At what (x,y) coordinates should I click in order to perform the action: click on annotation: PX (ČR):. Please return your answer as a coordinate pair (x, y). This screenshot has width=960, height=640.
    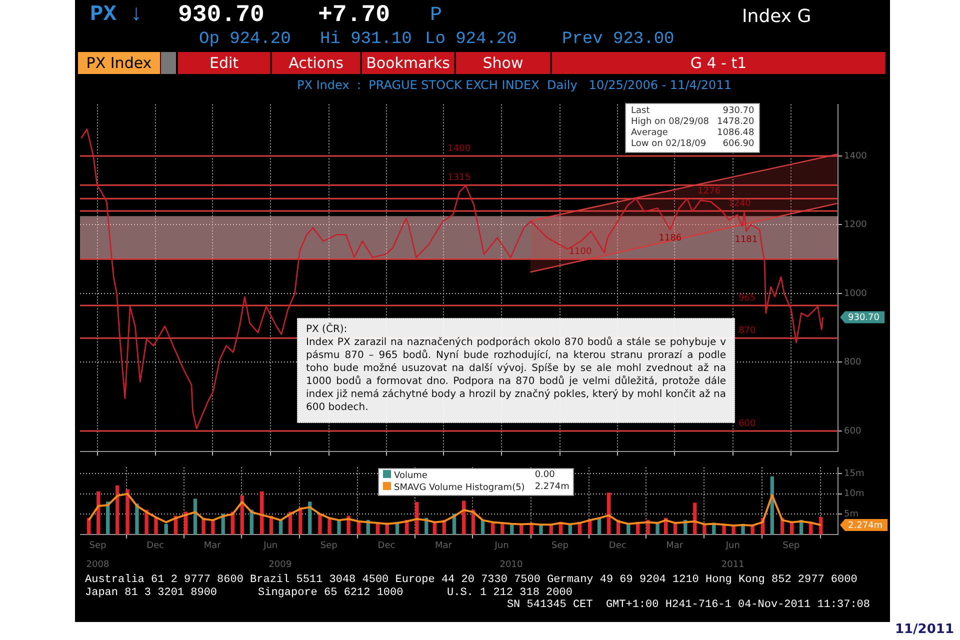
    Looking at the image, I should click on (327, 329).